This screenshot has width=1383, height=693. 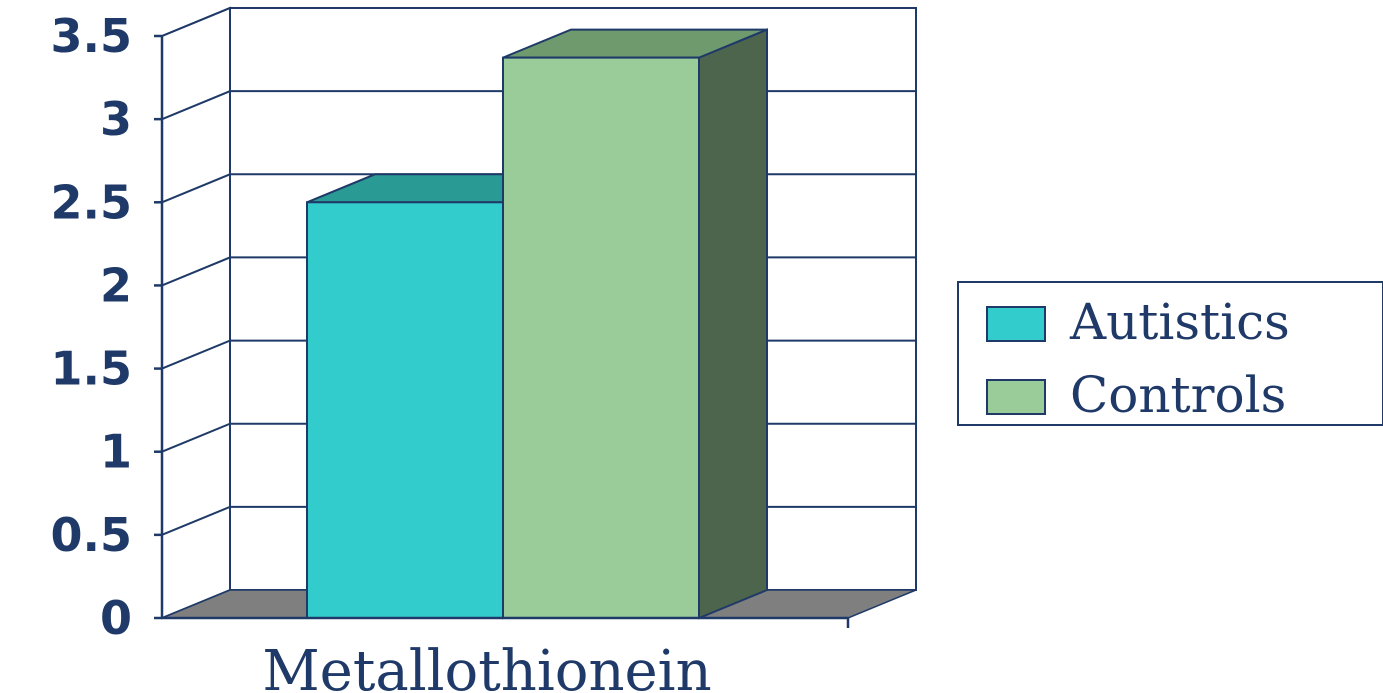 I want to click on side-wall, so click(x=196, y=313).